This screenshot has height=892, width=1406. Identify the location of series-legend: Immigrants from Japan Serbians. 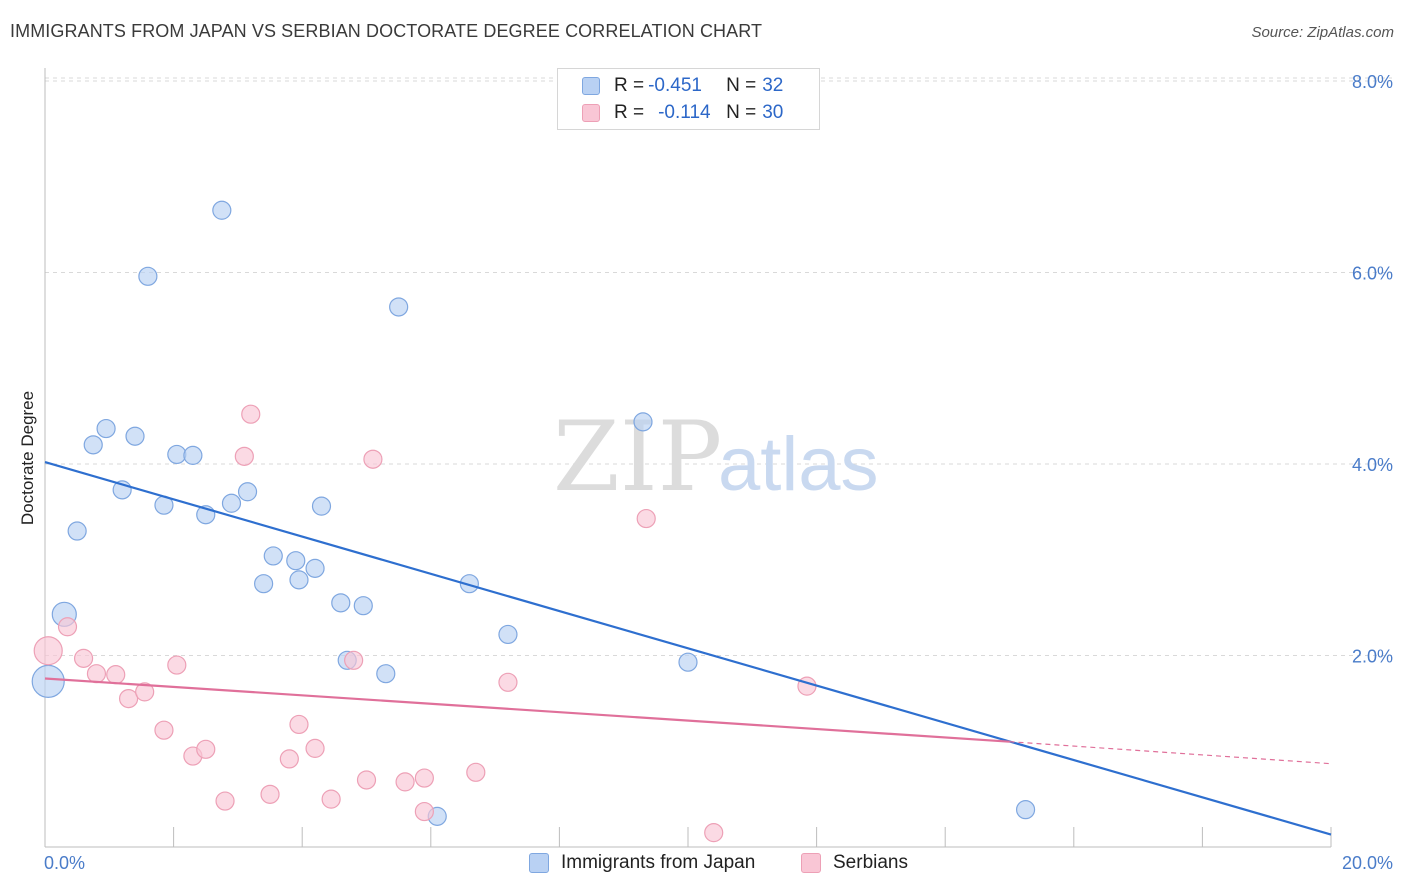
(703, 865).